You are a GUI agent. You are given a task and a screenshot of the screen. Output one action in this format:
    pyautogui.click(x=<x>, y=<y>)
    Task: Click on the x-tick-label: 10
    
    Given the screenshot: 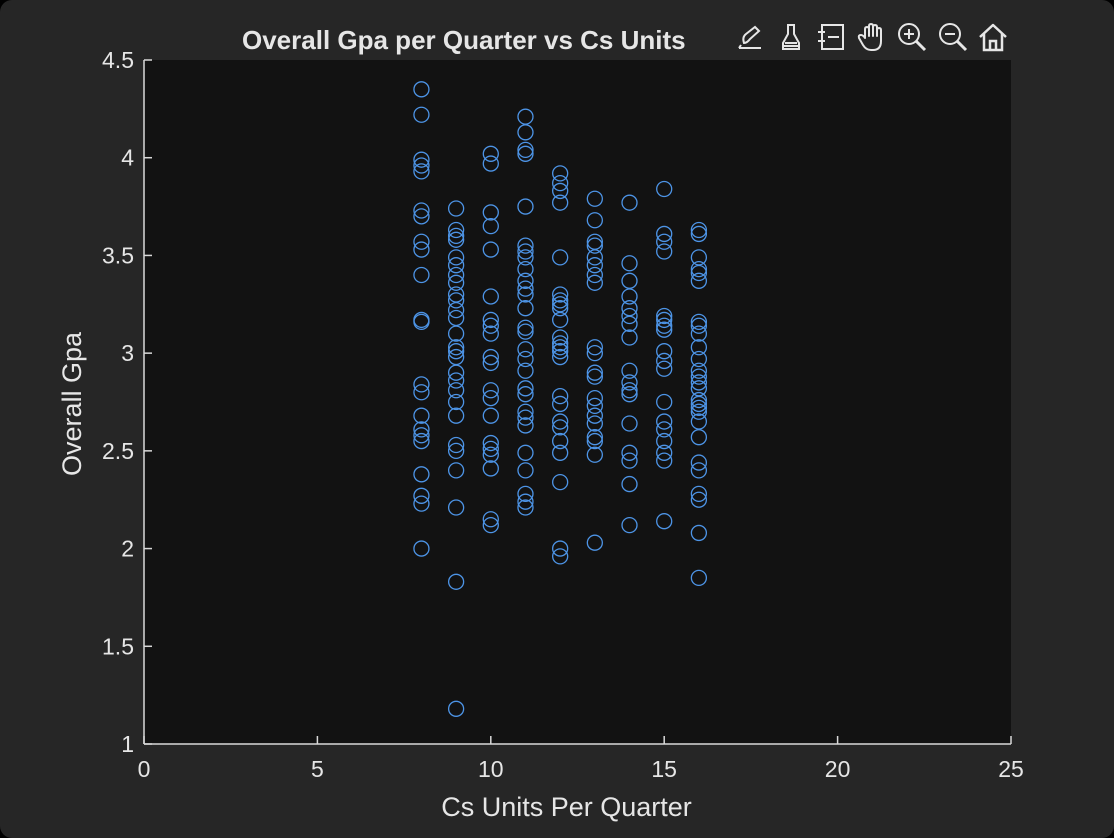 What is the action you would take?
    pyautogui.click(x=491, y=769)
    